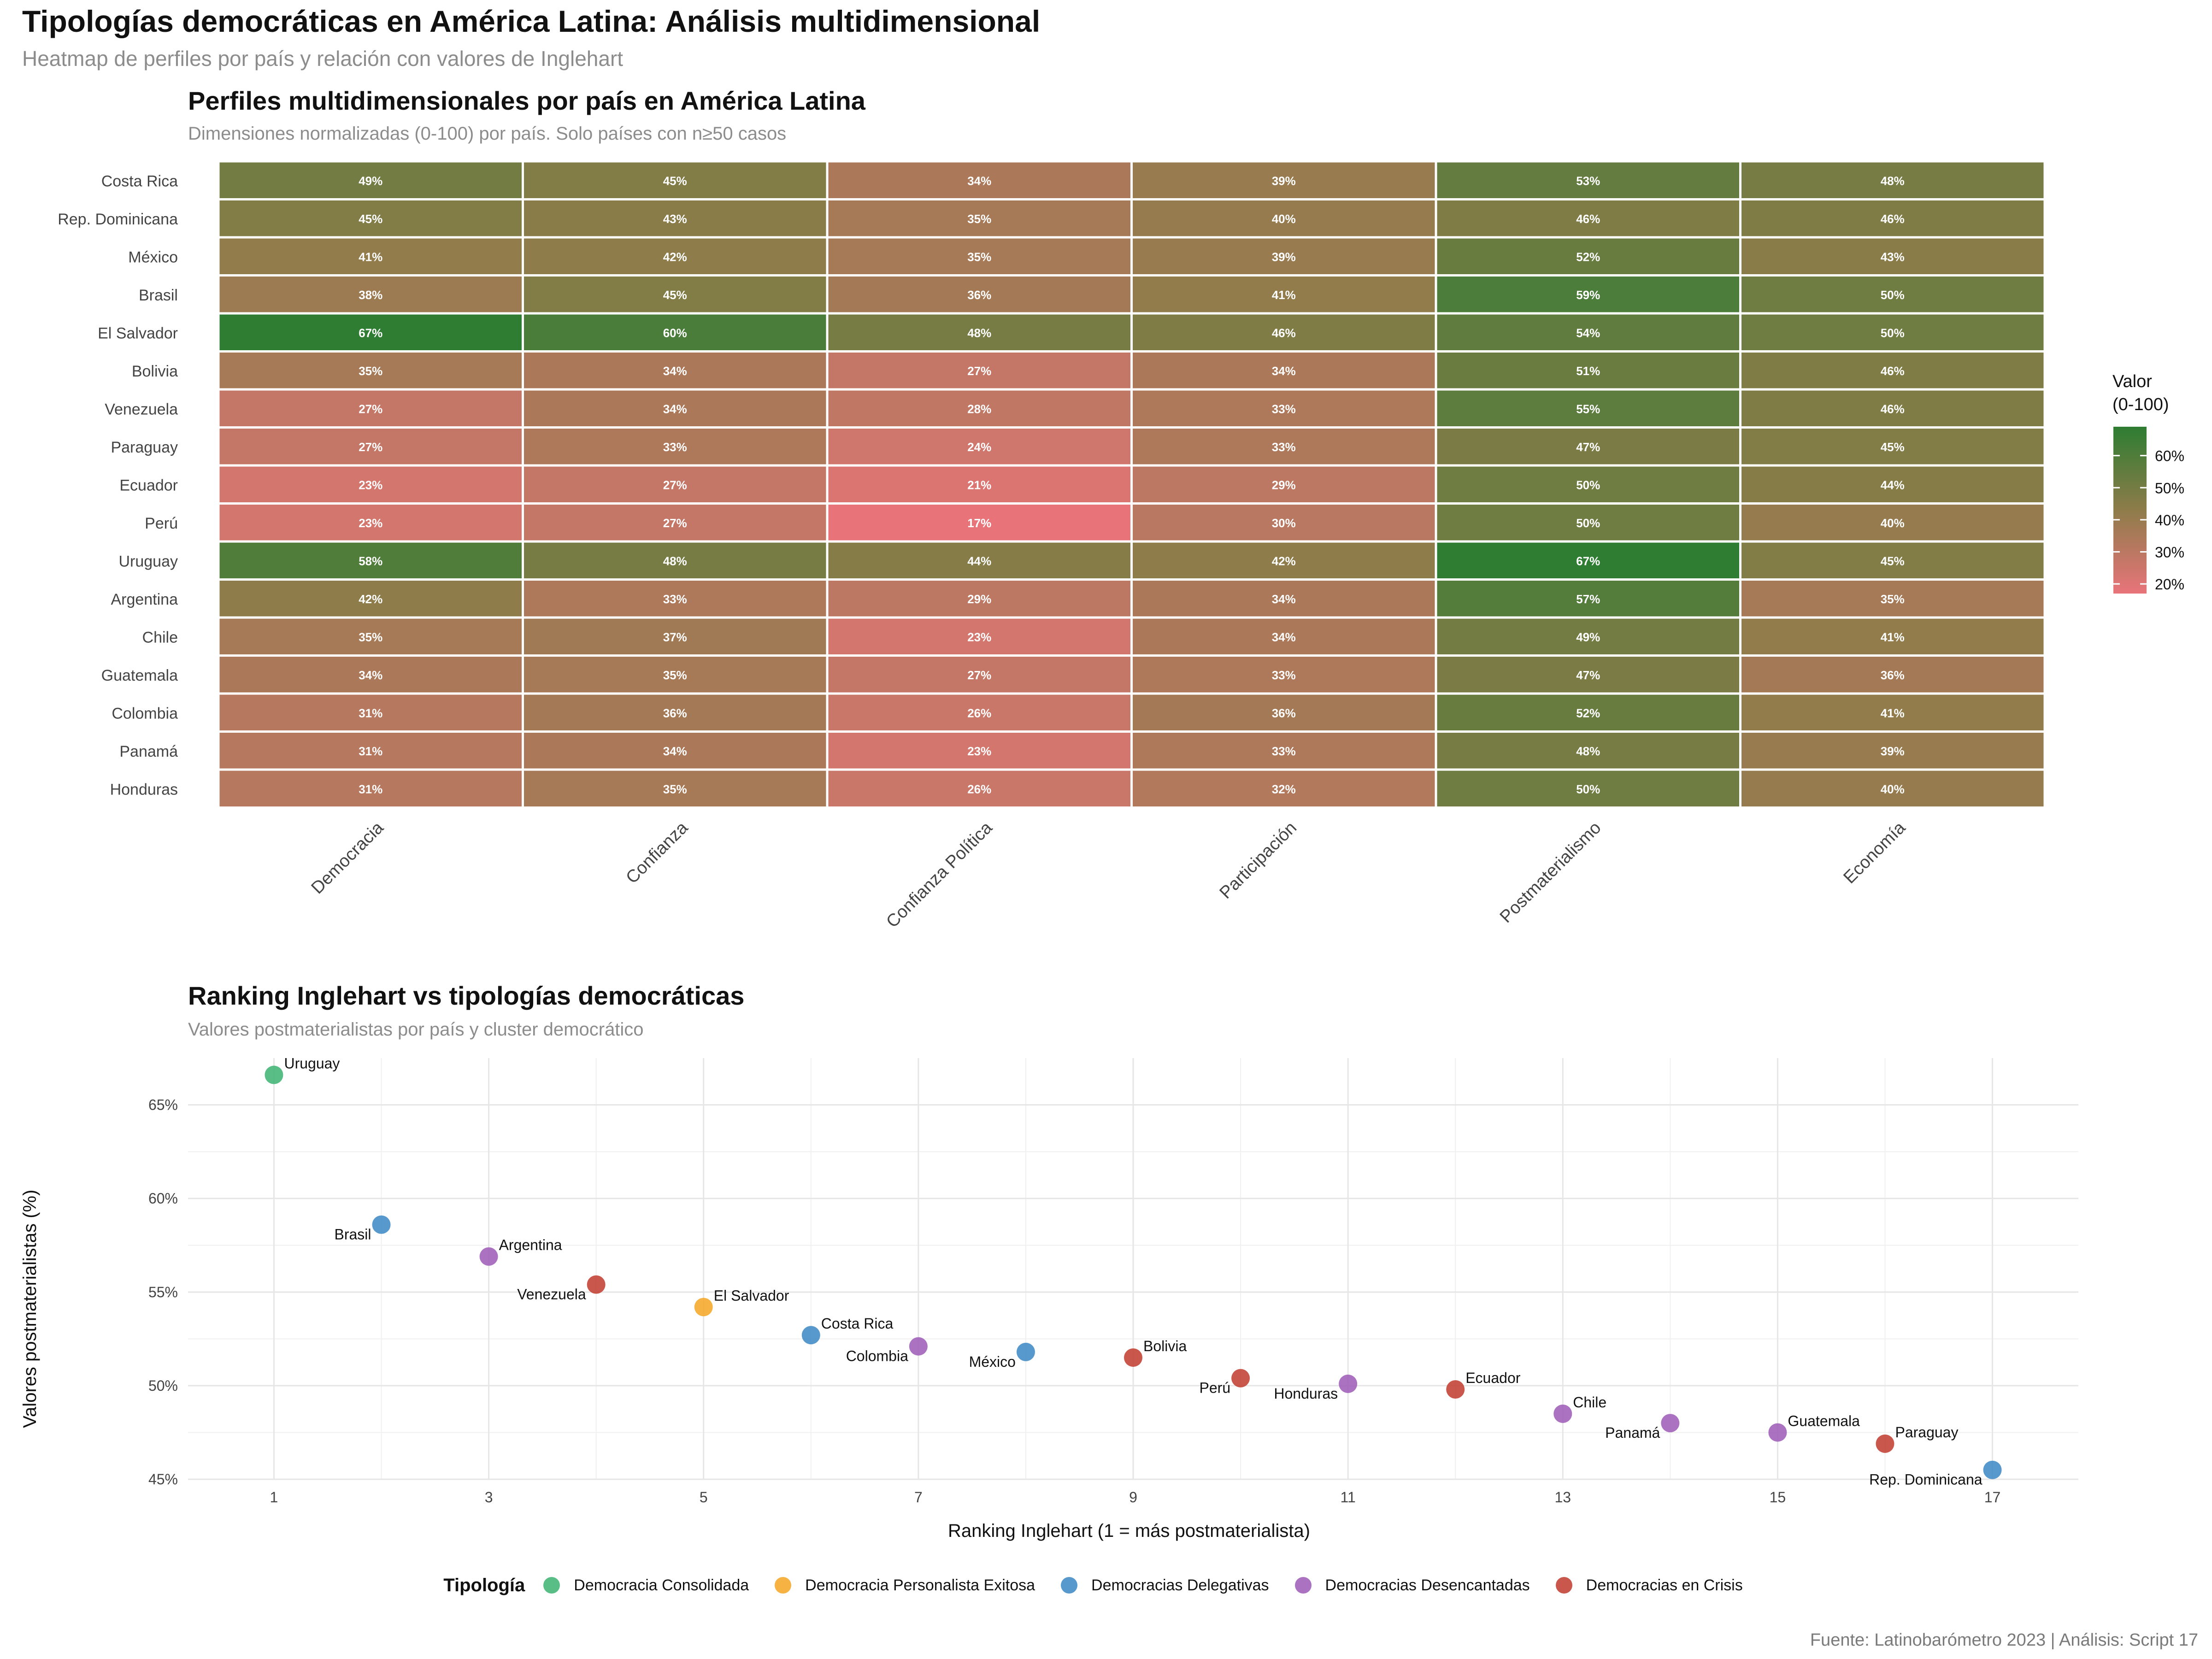 This screenshot has width=2212, height=1659. What do you see at coordinates (144, 789) in the screenshot?
I see `heatmap-row-label: Honduras` at bounding box center [144, 789].